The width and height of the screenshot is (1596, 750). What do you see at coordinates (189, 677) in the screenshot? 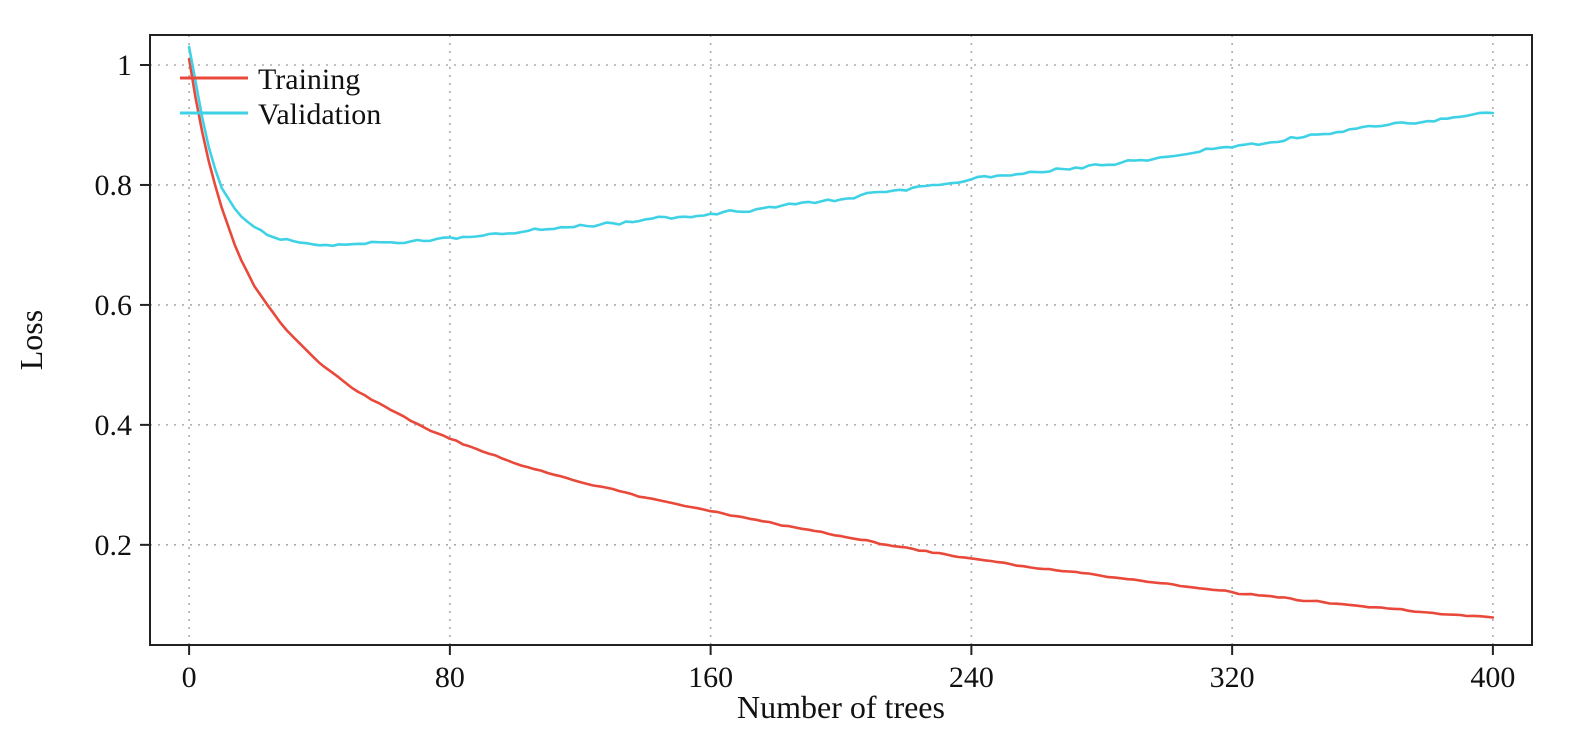
I see `x-tick-label: 0` at bounding box center [189, 677].